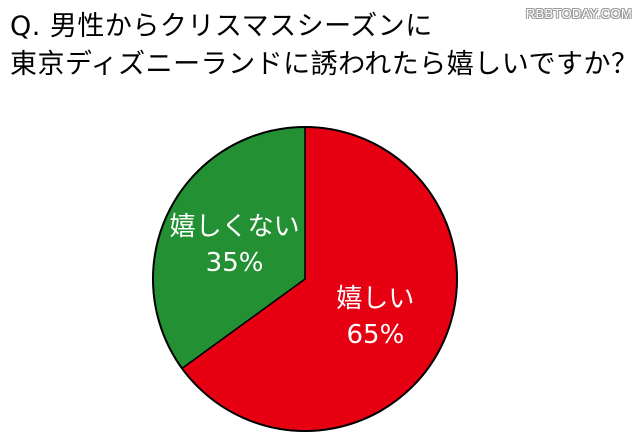  I want to click on slice-label-2: 嬉しくない, so click(235, 227).